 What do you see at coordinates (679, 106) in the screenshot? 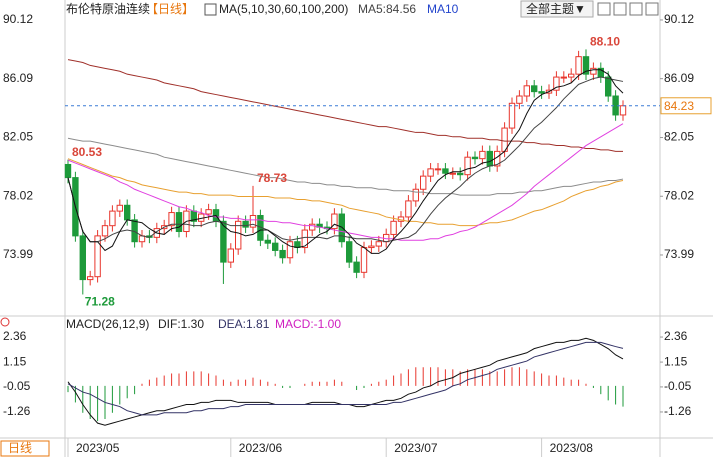
I see `last-price-label: 84.23` at bounding box center [679, 106].